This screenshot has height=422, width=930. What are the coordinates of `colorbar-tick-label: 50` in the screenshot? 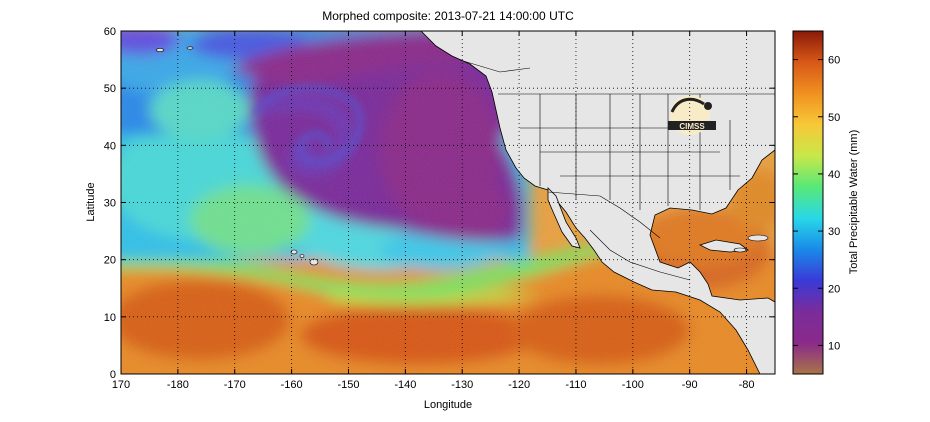 It's located at (834, 118).